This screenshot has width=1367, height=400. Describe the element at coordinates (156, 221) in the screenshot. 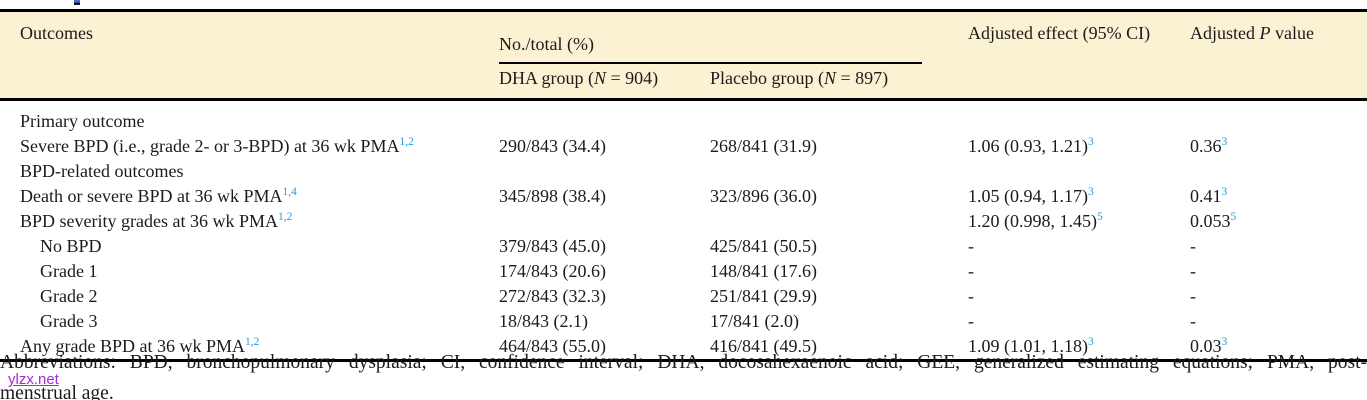

I see `outcome-label: BPD severity grades at 36 wk PMA1,2` at that location.